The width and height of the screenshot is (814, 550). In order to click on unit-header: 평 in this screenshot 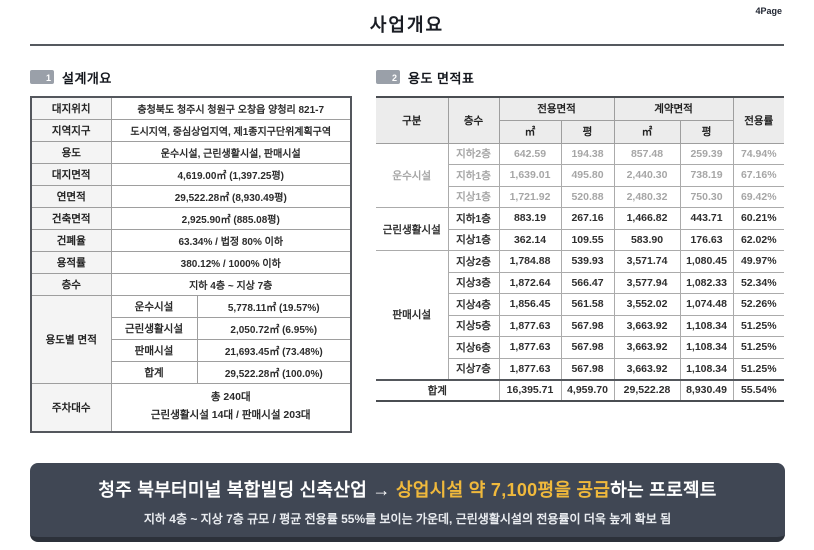, I will do `click(706, 131)`.